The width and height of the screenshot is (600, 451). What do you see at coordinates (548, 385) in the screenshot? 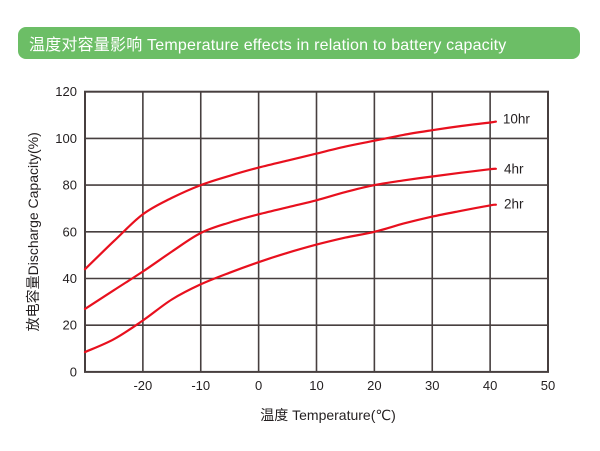
I see `x-tick-label: 50` at bounding box center [548, 385].